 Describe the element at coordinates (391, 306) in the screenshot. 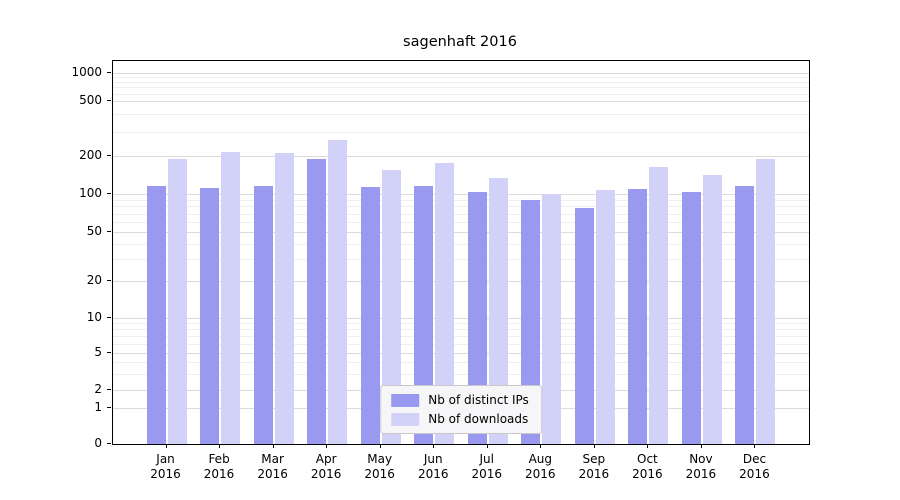

I see `bar-downloads-may` at that location.